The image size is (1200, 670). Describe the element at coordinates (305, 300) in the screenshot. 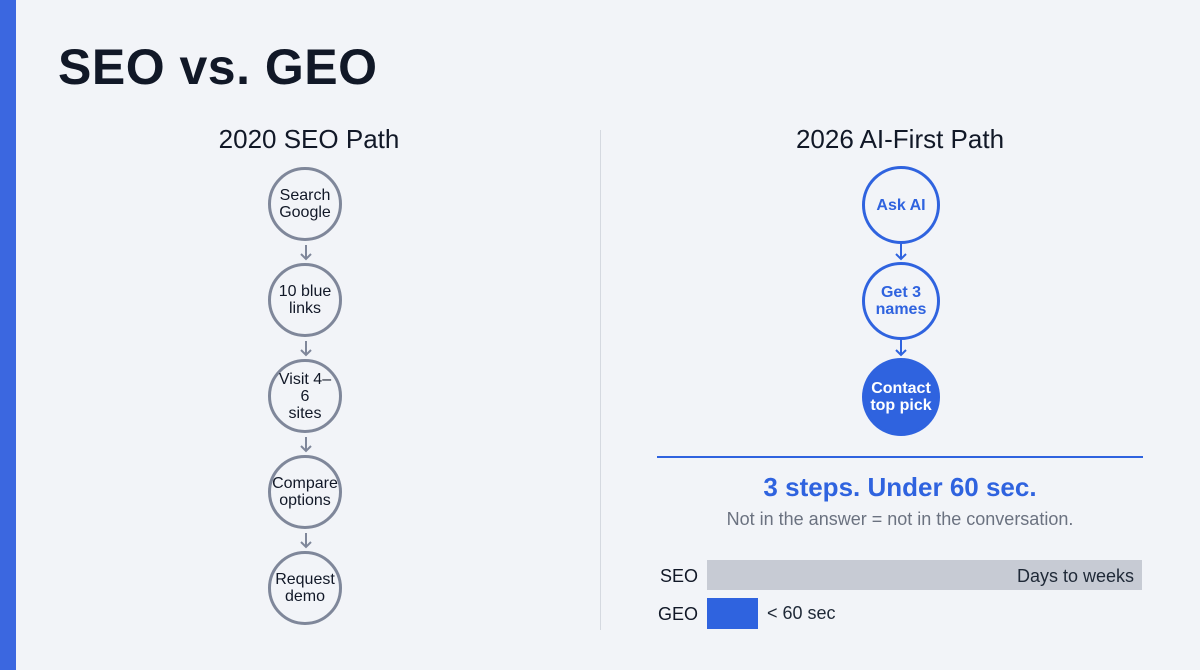

I see `seo-step-blue-links: 10 blue links` at that location.